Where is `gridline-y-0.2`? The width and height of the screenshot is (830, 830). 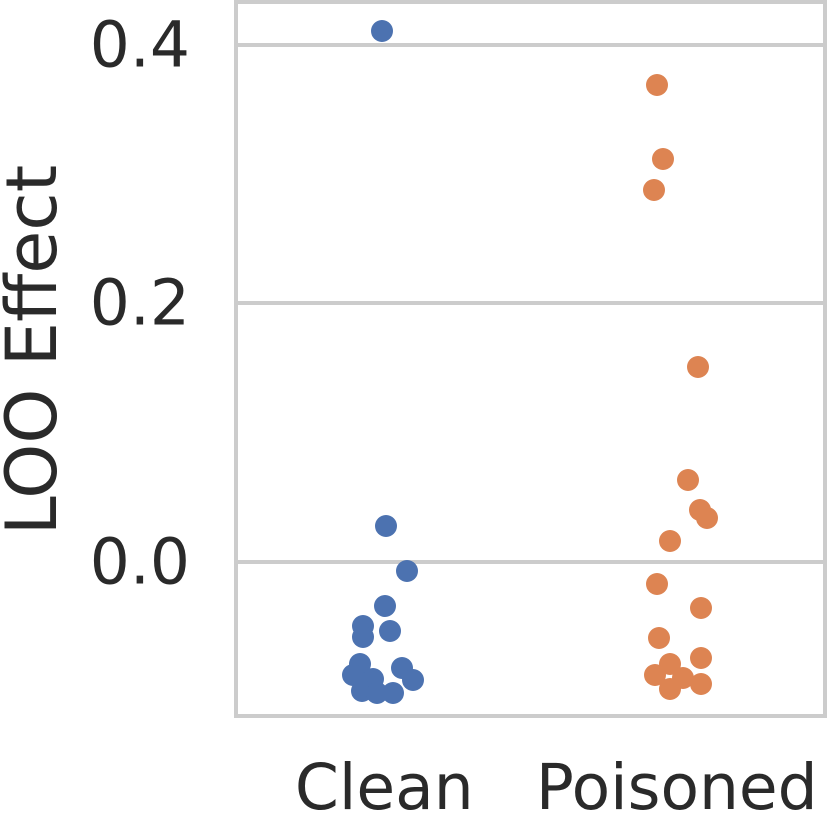
gridline-y-0.2 is located at coordinates (530, 303).